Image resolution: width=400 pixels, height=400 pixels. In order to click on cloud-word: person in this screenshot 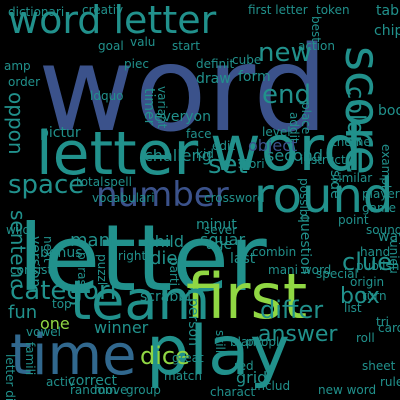, I will do `click(193, 322)`.